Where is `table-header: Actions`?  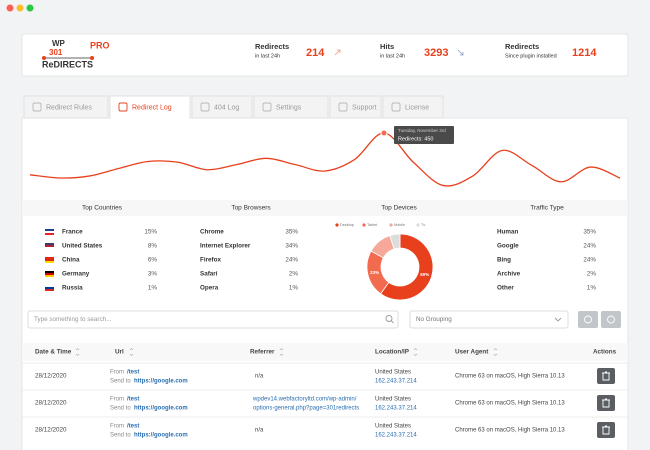 table-header: Actions is located at coordinates (605, 352).